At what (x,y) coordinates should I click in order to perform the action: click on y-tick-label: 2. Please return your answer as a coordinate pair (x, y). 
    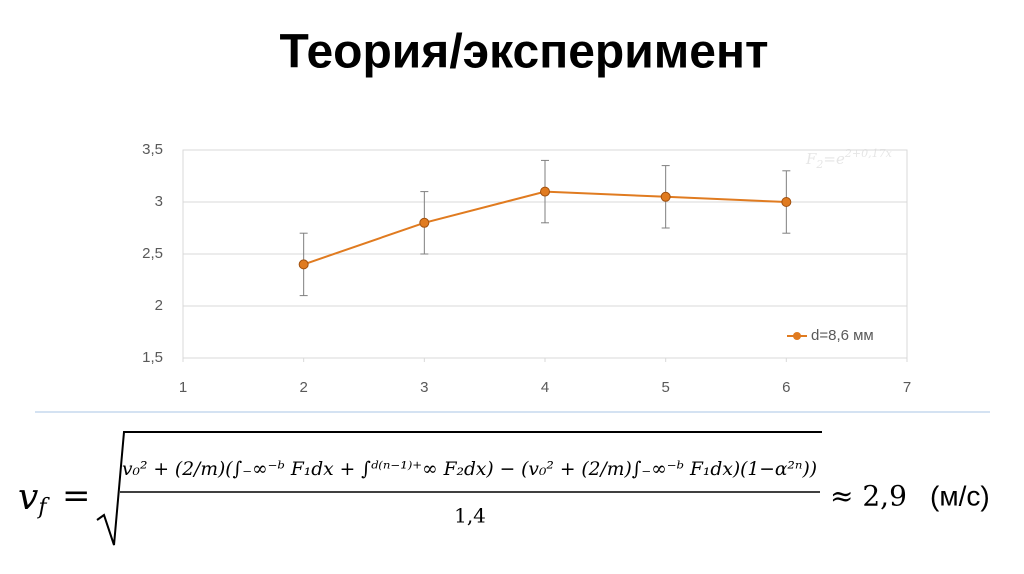
    Looking at the image, I should click on (159, 305).